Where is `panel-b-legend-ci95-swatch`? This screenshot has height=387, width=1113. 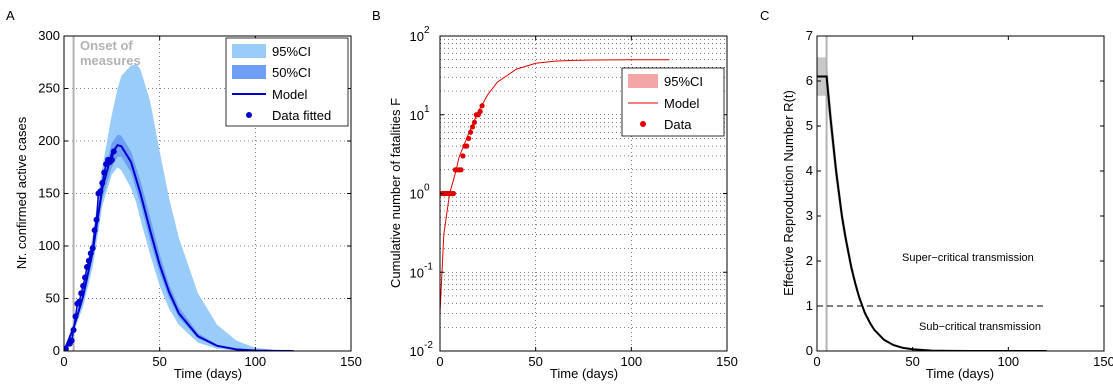
panel-b-legend-ci95-swatch is located at coordinates (643, 81).